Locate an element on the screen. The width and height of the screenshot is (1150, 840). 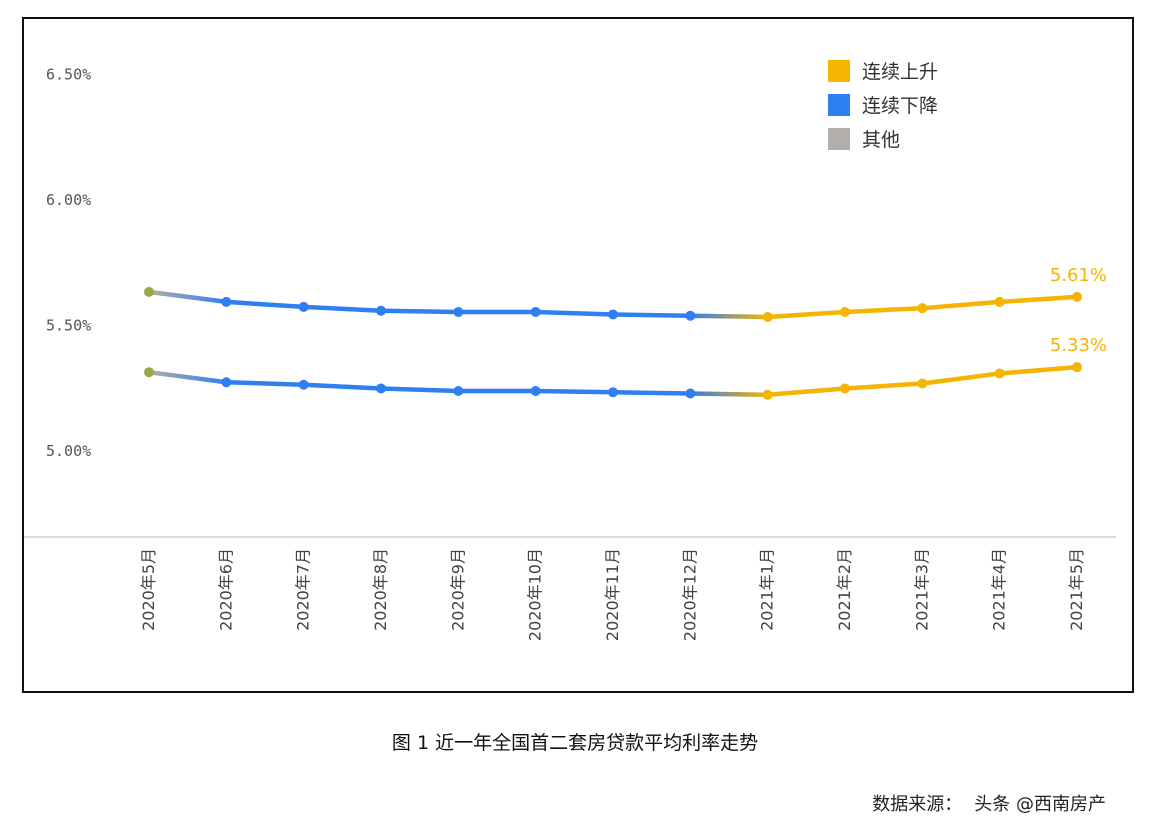
x-tick-label: 2020年6月 is located at coordinates (225, 589).